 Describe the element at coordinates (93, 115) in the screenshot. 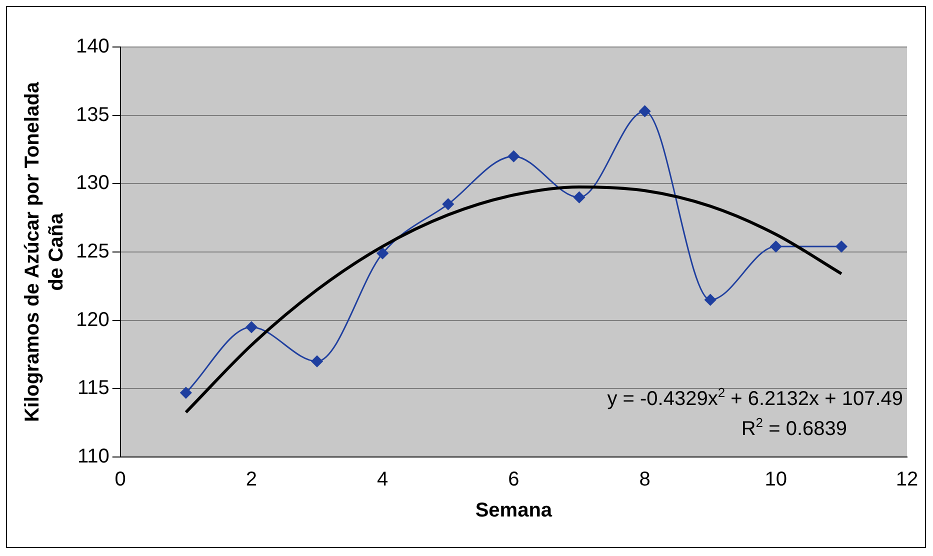

I see `y-tick-label: 135` at that location.